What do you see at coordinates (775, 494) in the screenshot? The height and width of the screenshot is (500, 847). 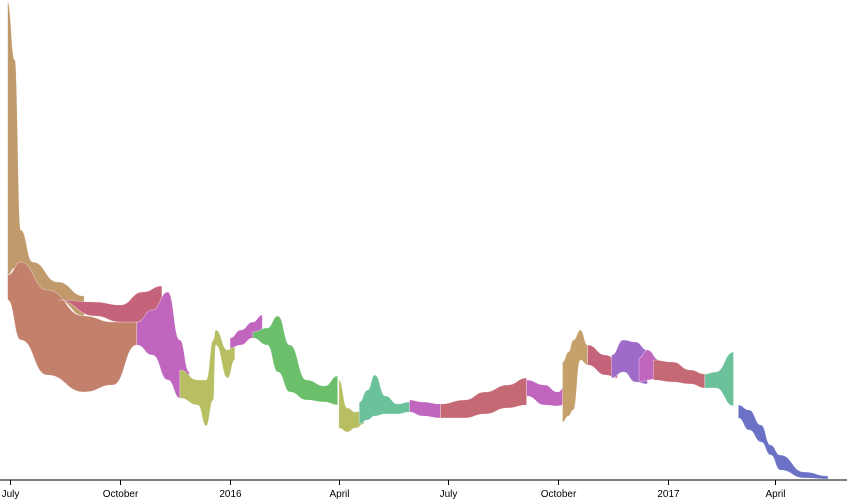 I see `x-tick-label-8: April` at bounding box center [775, 494].